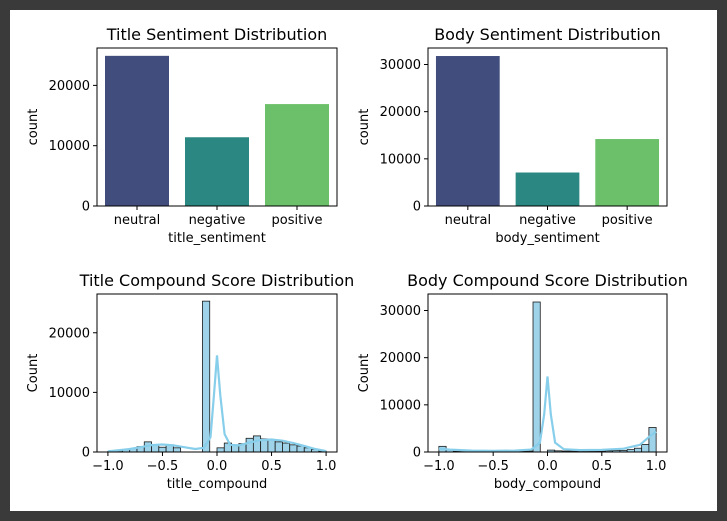 The width and height of the screenshot is (727, 521). What do you see at coordinates (547, 34) in the screenshot?
I see `chart-title: Body Sentiment Distribution` at bounding box center [547, 34].